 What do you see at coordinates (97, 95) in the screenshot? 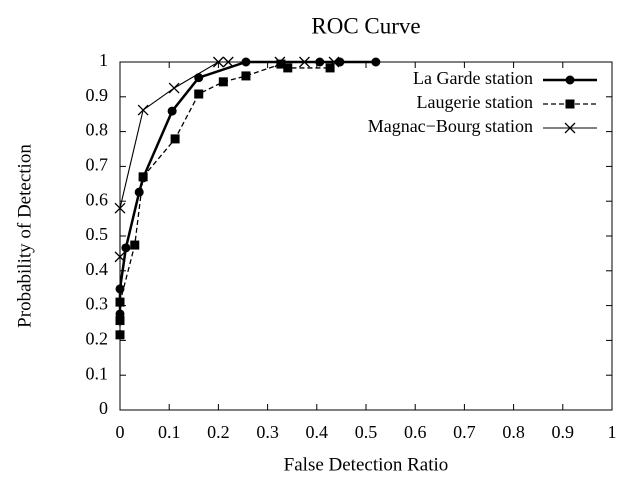
I see `y-tick-label: 0.9` at bounding box center [97, 95].